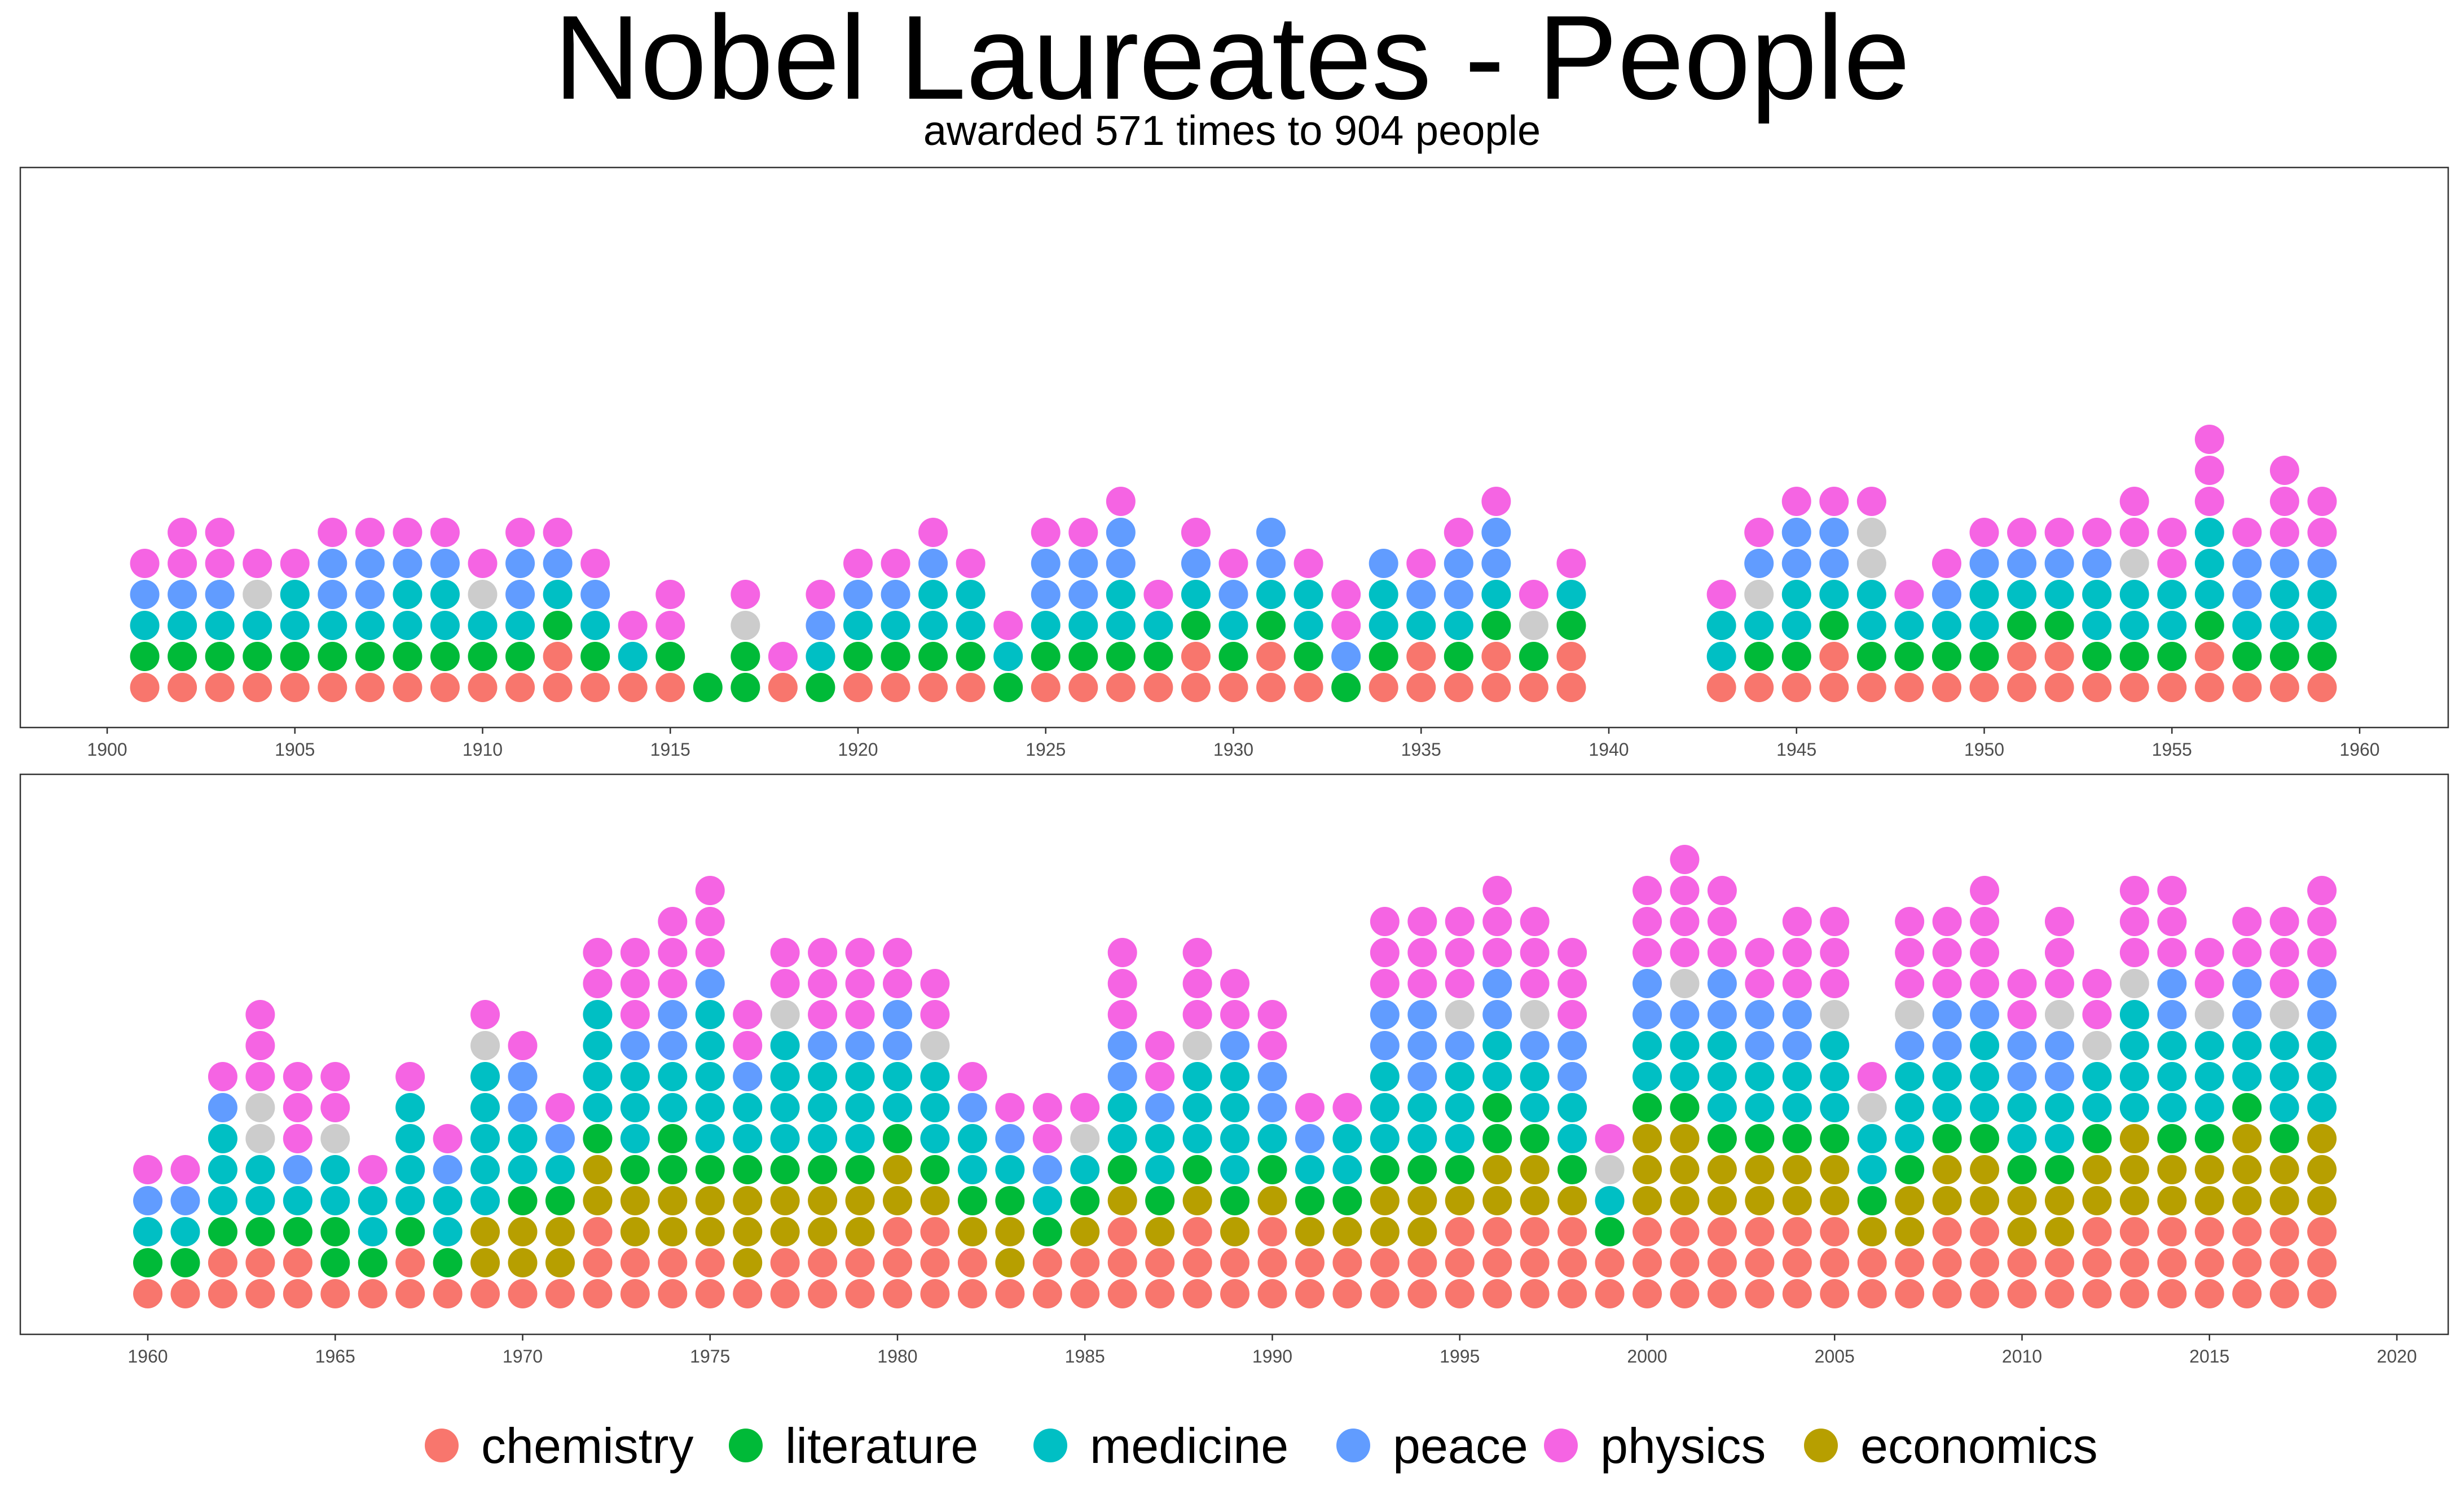 This screenshot has height=1512, width=2464. I want to click on dot-chemistry-2013, so click(2134, 1231).